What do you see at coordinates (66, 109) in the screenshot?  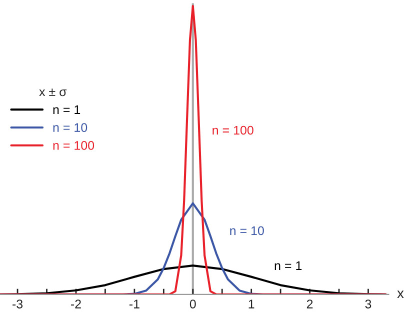 I see `legend-label: n = 1` at bounding box center [66, 109].